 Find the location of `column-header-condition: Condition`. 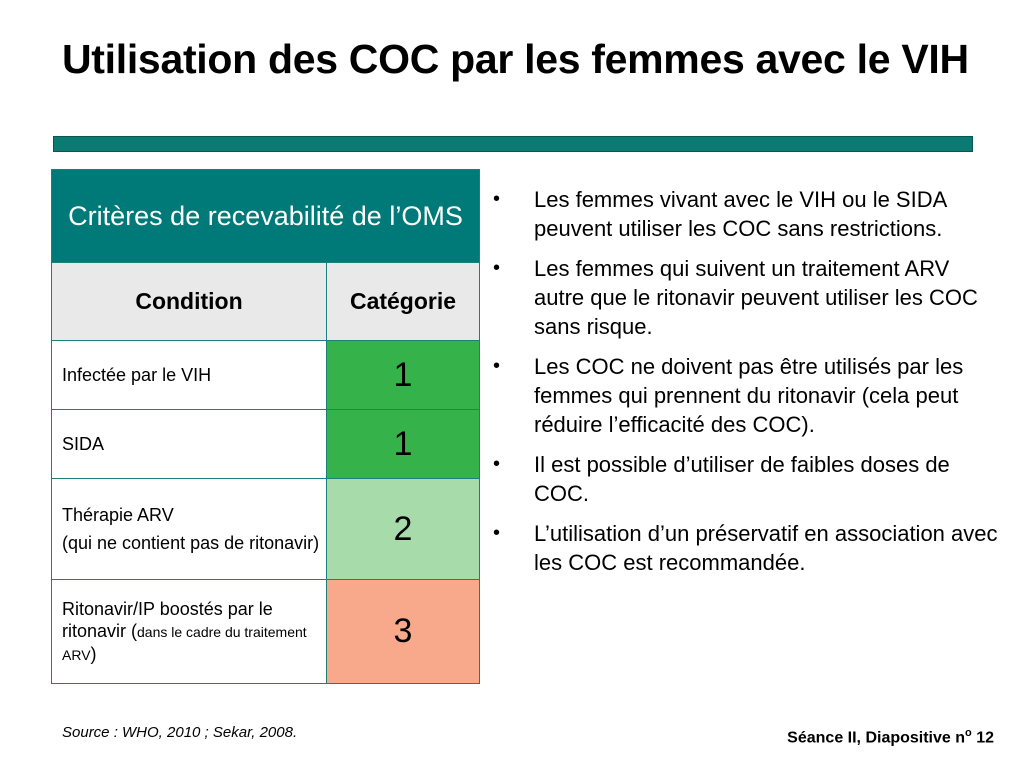

column-header-condition: Condition is located at coordinates (189, 301).